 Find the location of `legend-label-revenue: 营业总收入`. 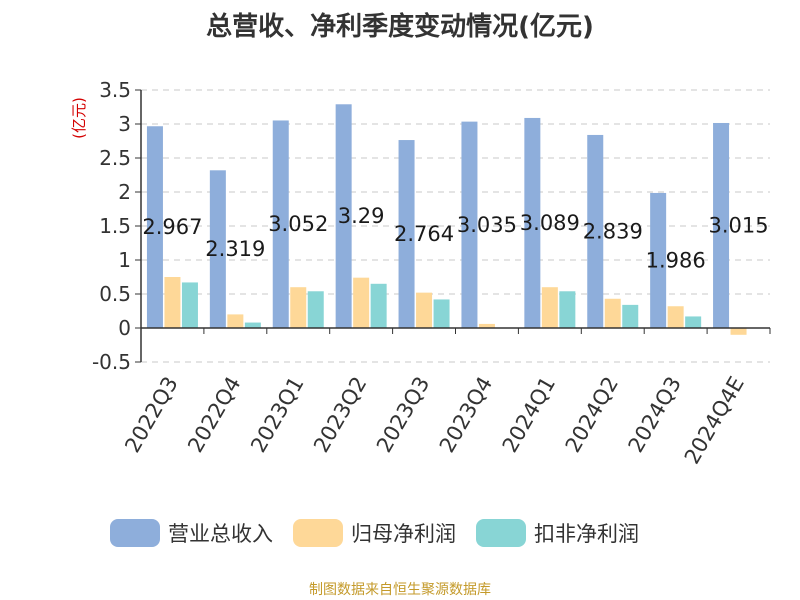

legend-label-revenue: 营业总收入 is located at coordinates (220, 534).